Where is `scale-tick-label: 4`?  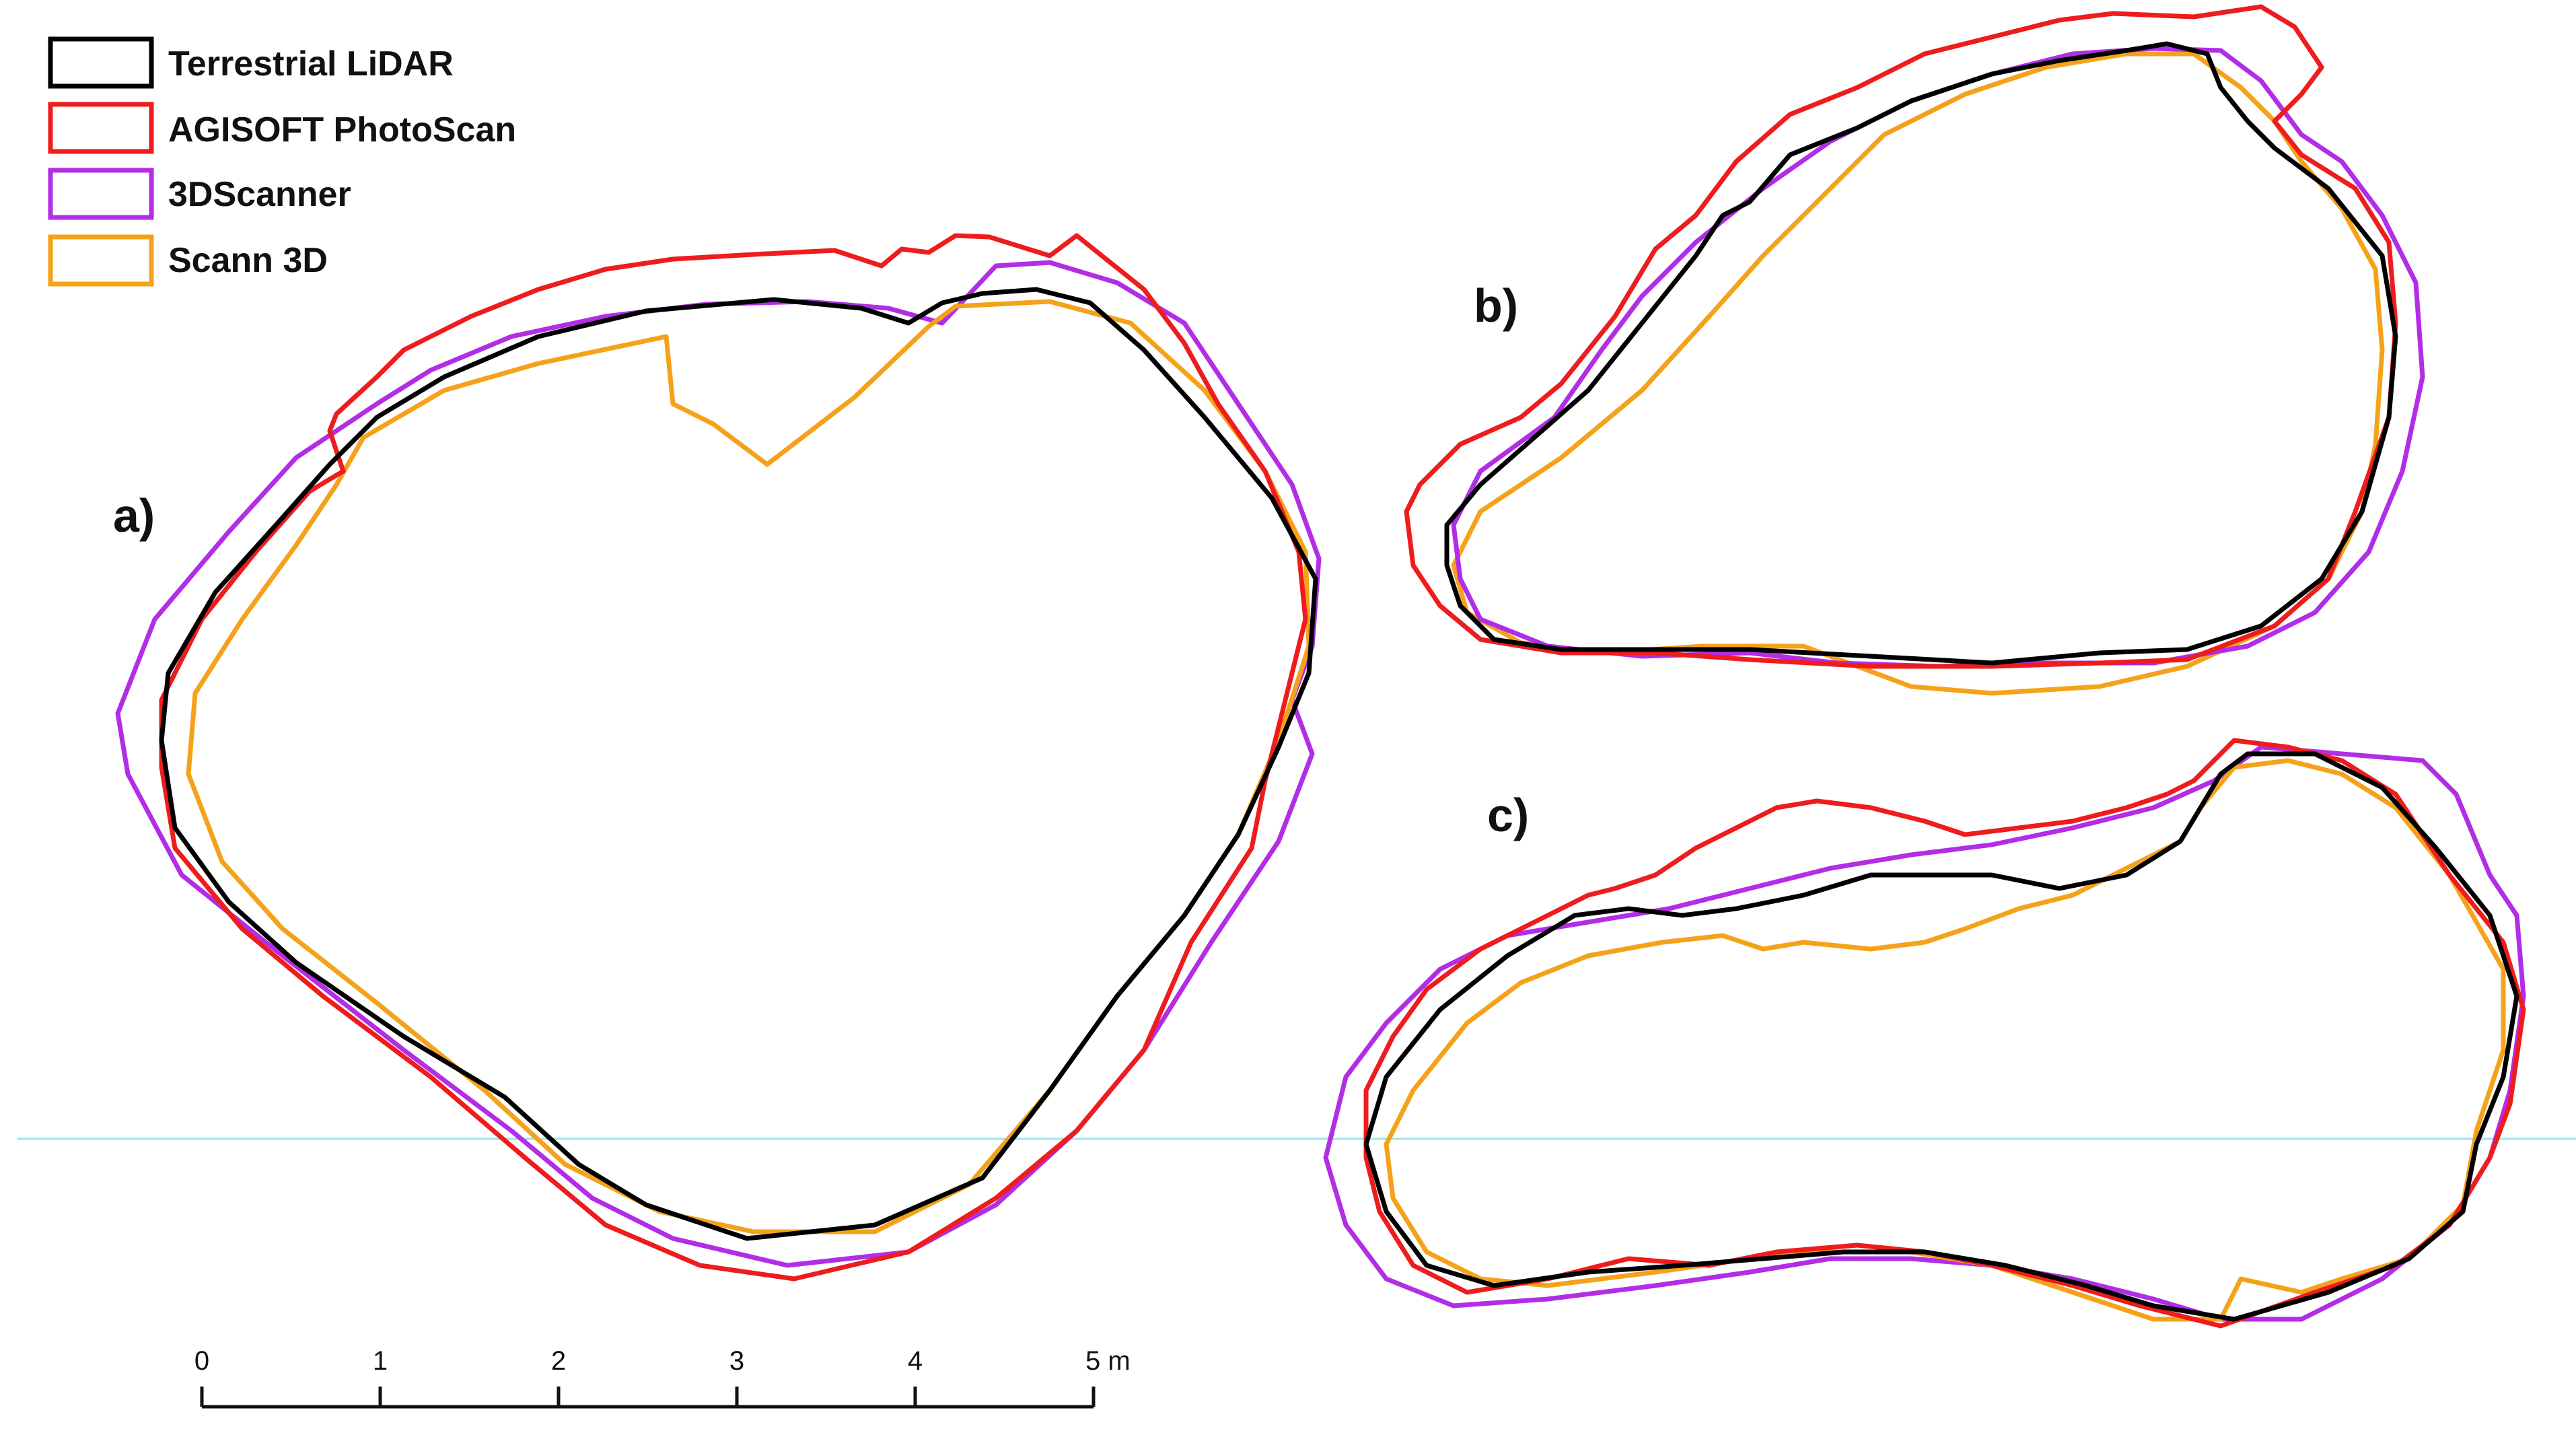
scale-tick-label: 4 is located at coordinates (915, 1361).